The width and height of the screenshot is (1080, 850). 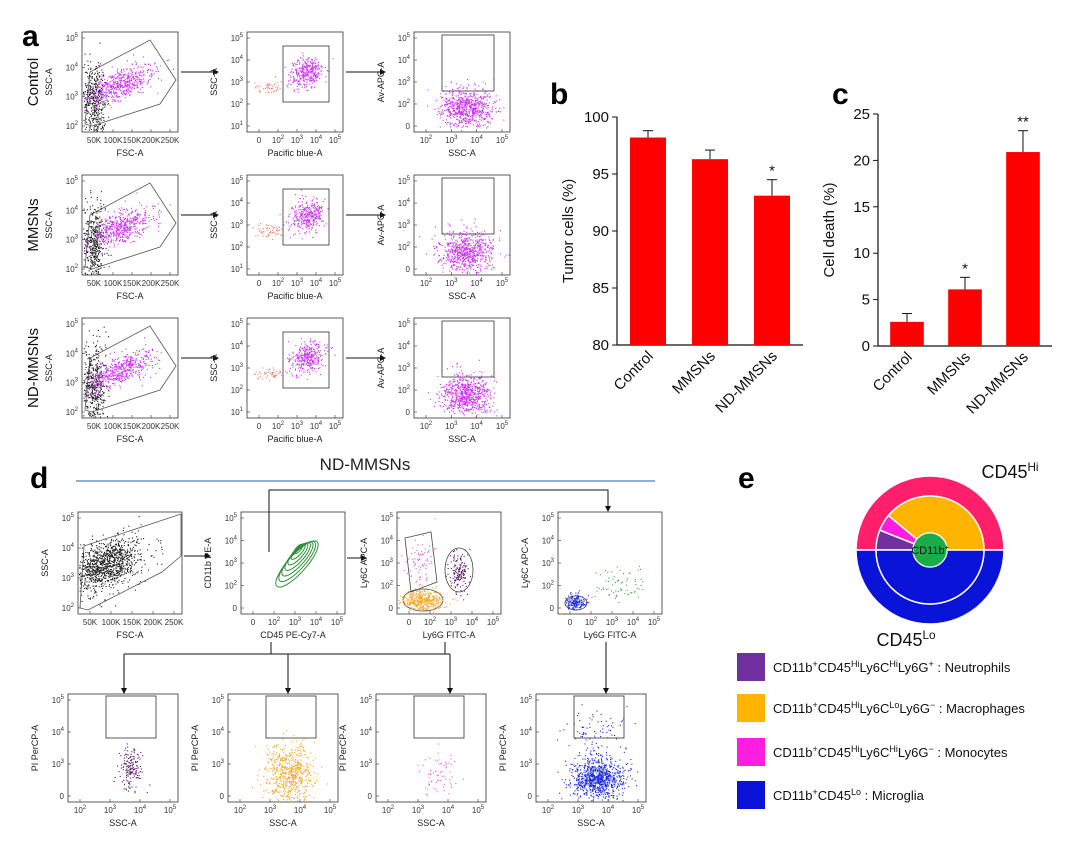 What do you see at coordinates (381, 225) in the screenshot?
I see `y-axis-label: Av-APC-A` at bounding box center [381, 225].